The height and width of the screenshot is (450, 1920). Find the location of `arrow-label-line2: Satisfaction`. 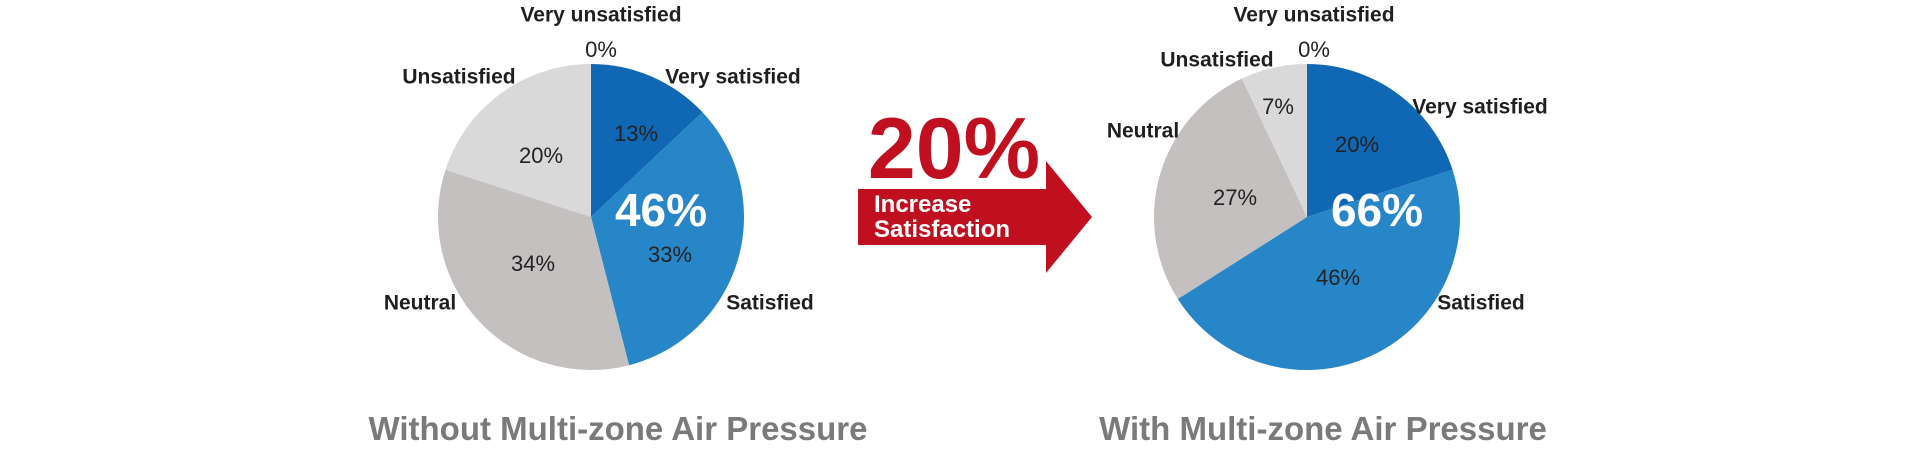

arrow-label-line2: Satisfaction is located at coordinates (942, 229).